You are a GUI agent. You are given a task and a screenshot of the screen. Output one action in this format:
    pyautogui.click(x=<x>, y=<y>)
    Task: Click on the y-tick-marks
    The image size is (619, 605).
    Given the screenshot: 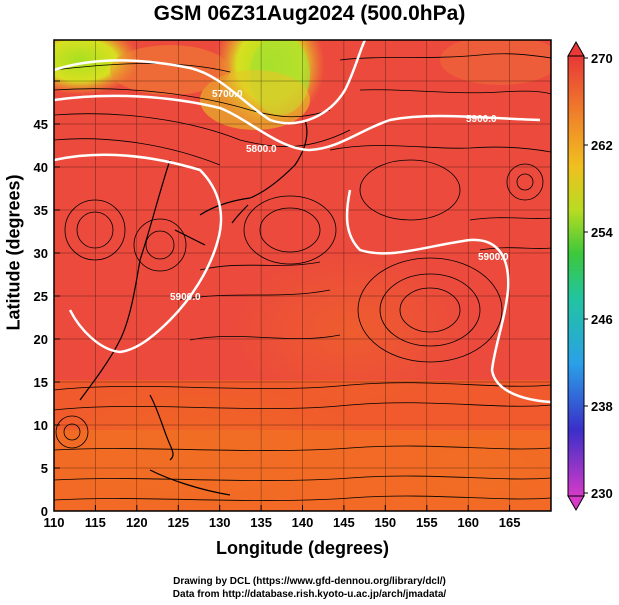 What is the action you would take?
    pyautogui.click(x=57, y=296)
    